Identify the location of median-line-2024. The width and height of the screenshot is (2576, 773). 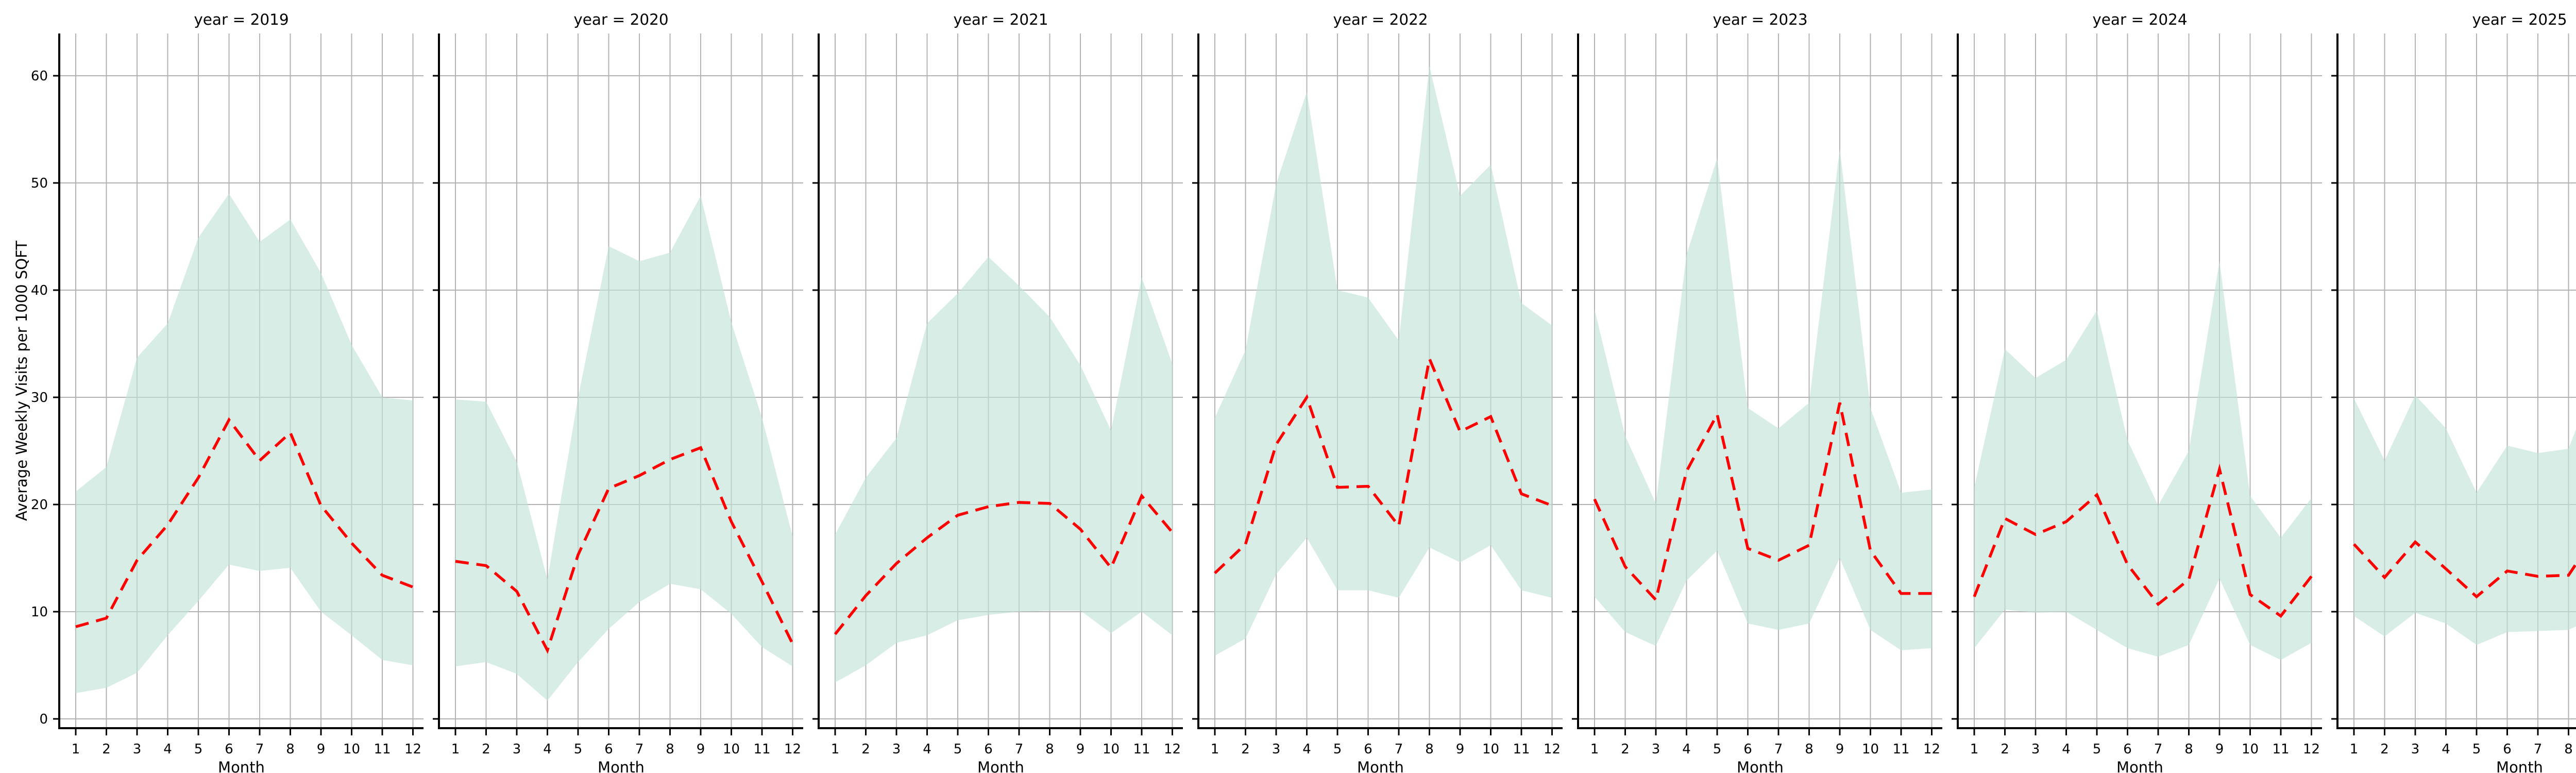
(2143, 540).